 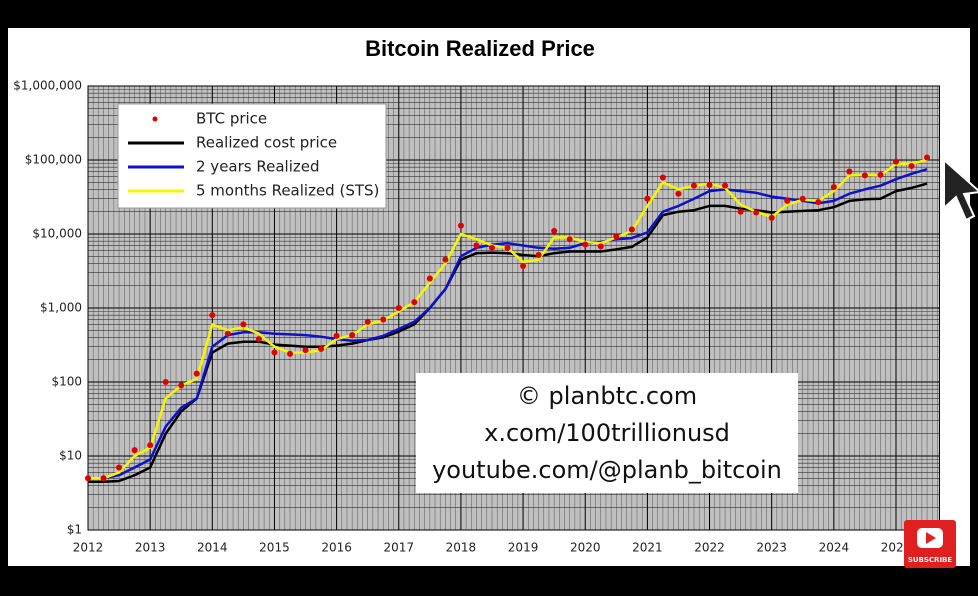 I want to click on x-tick-label: 2025, so click(x=896, y=548).